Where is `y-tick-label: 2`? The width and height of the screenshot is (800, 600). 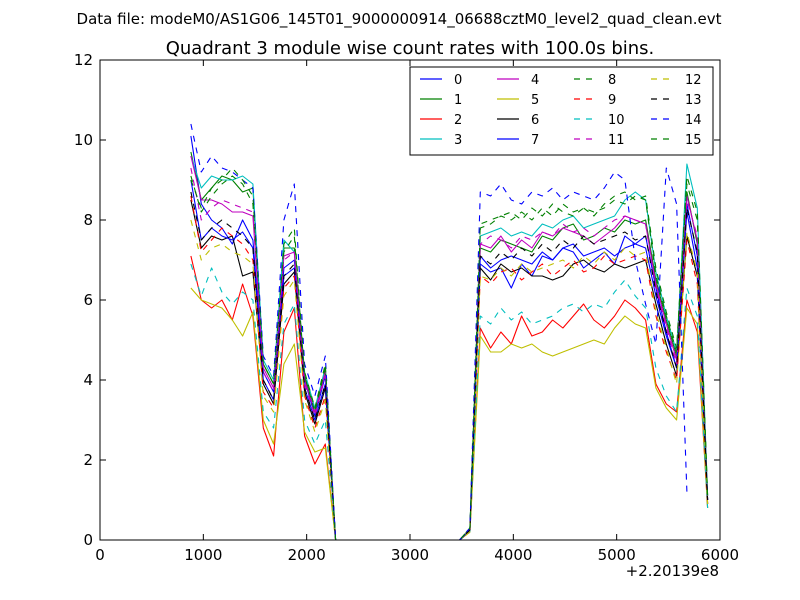
y-tick-label: 2 is located at coordinates (88, 460).